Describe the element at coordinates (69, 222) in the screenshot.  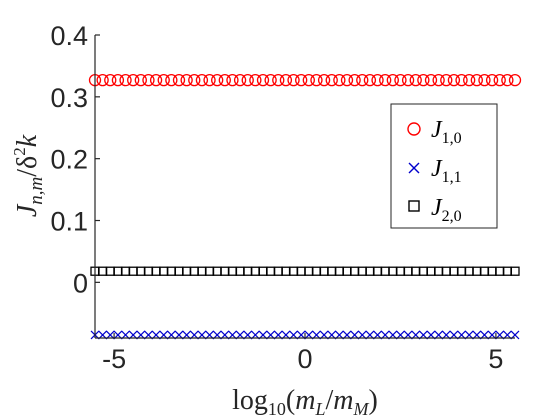
I see `y-tick-label: 0.1` at that location.